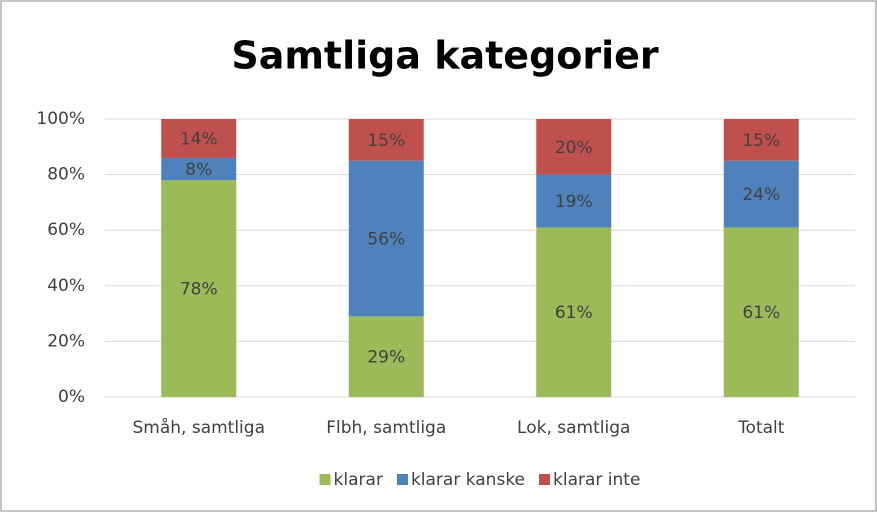  Describe the element at coordinates (386, 428) in the screenshot. I see `x-tick-label: Flbh, samtliga` at that location.